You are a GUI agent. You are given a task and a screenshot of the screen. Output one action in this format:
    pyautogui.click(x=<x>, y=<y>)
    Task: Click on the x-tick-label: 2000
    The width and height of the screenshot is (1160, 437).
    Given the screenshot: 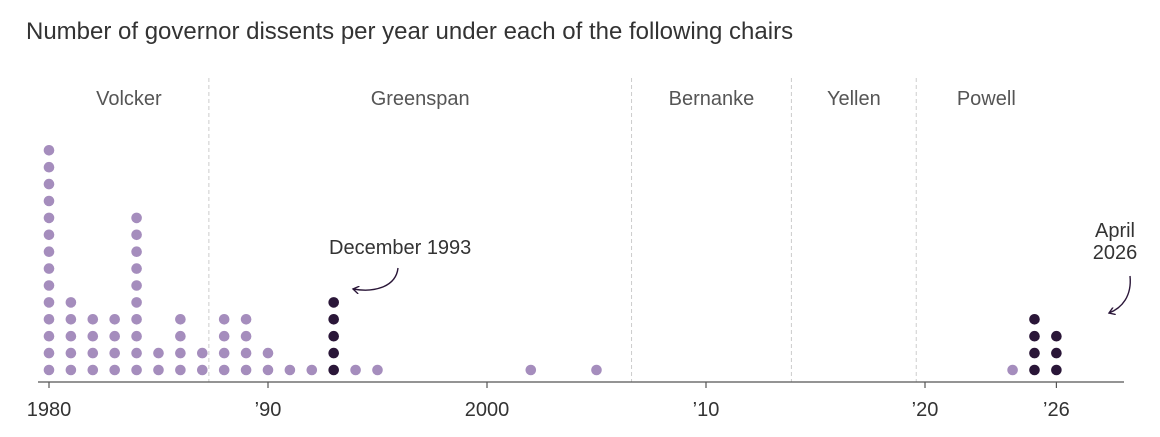 What is the action you would take?
    pyautogui.click(x=487, y=410)
    